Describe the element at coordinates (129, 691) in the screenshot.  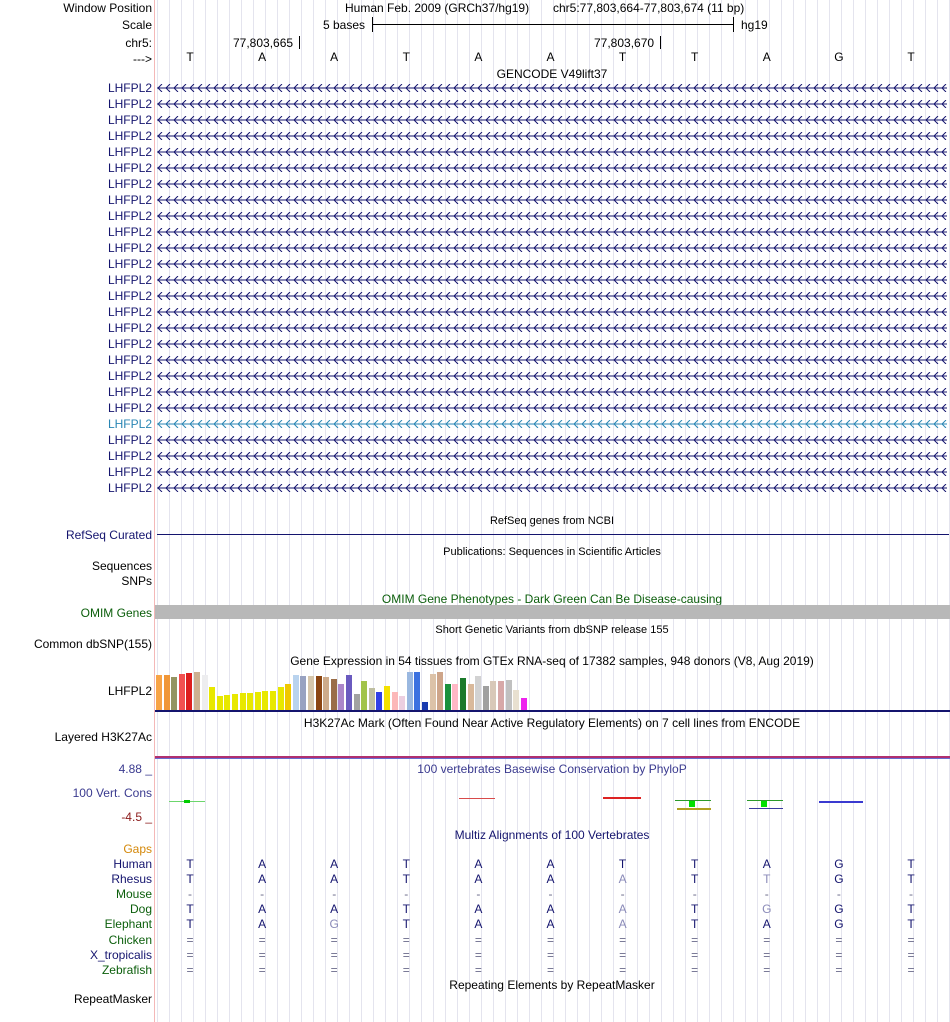
I see `gtex-label: LHFPL2` at that location.